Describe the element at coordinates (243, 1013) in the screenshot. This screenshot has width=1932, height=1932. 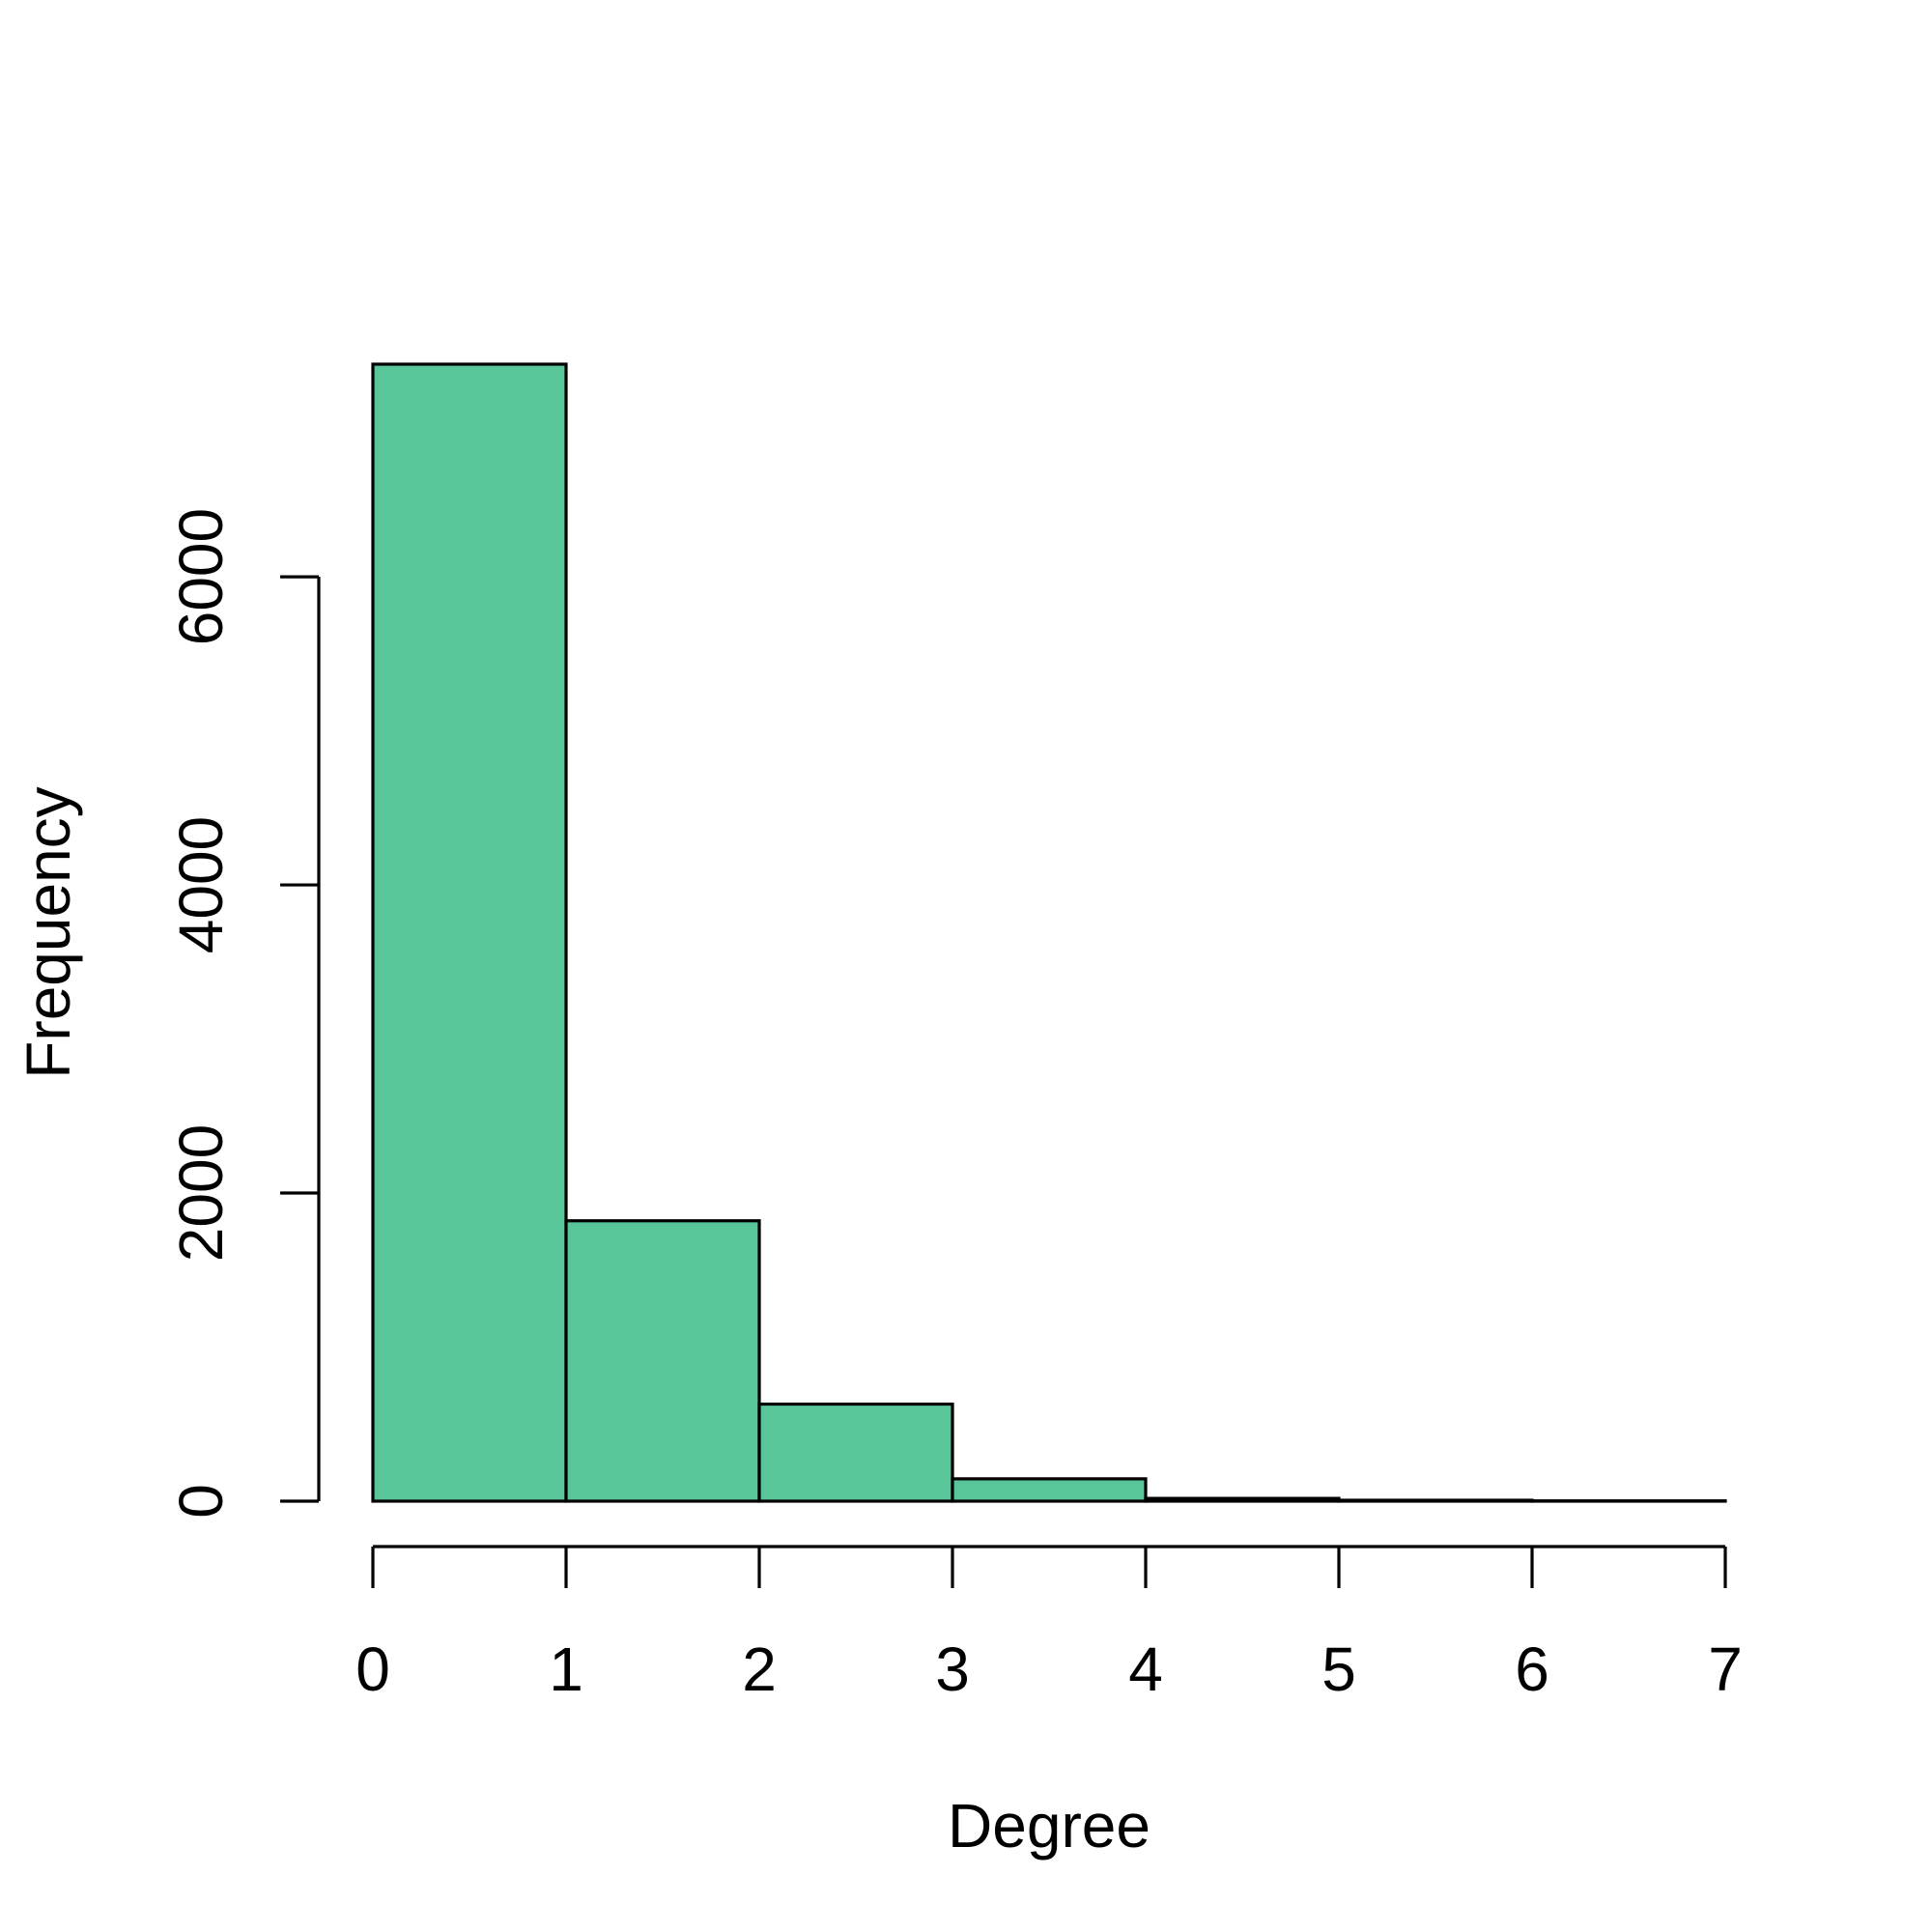
I see `y-axis: 0 2000 4000 6000` at that location.